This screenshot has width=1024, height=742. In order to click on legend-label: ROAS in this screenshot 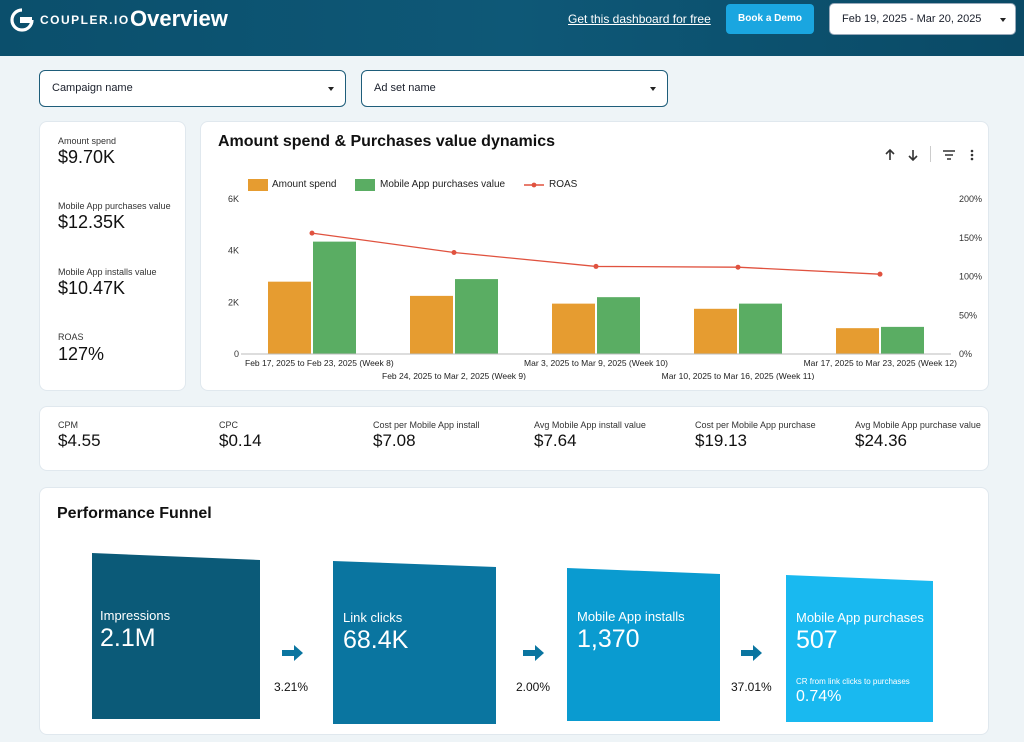, I will do `click(563, 184)`.